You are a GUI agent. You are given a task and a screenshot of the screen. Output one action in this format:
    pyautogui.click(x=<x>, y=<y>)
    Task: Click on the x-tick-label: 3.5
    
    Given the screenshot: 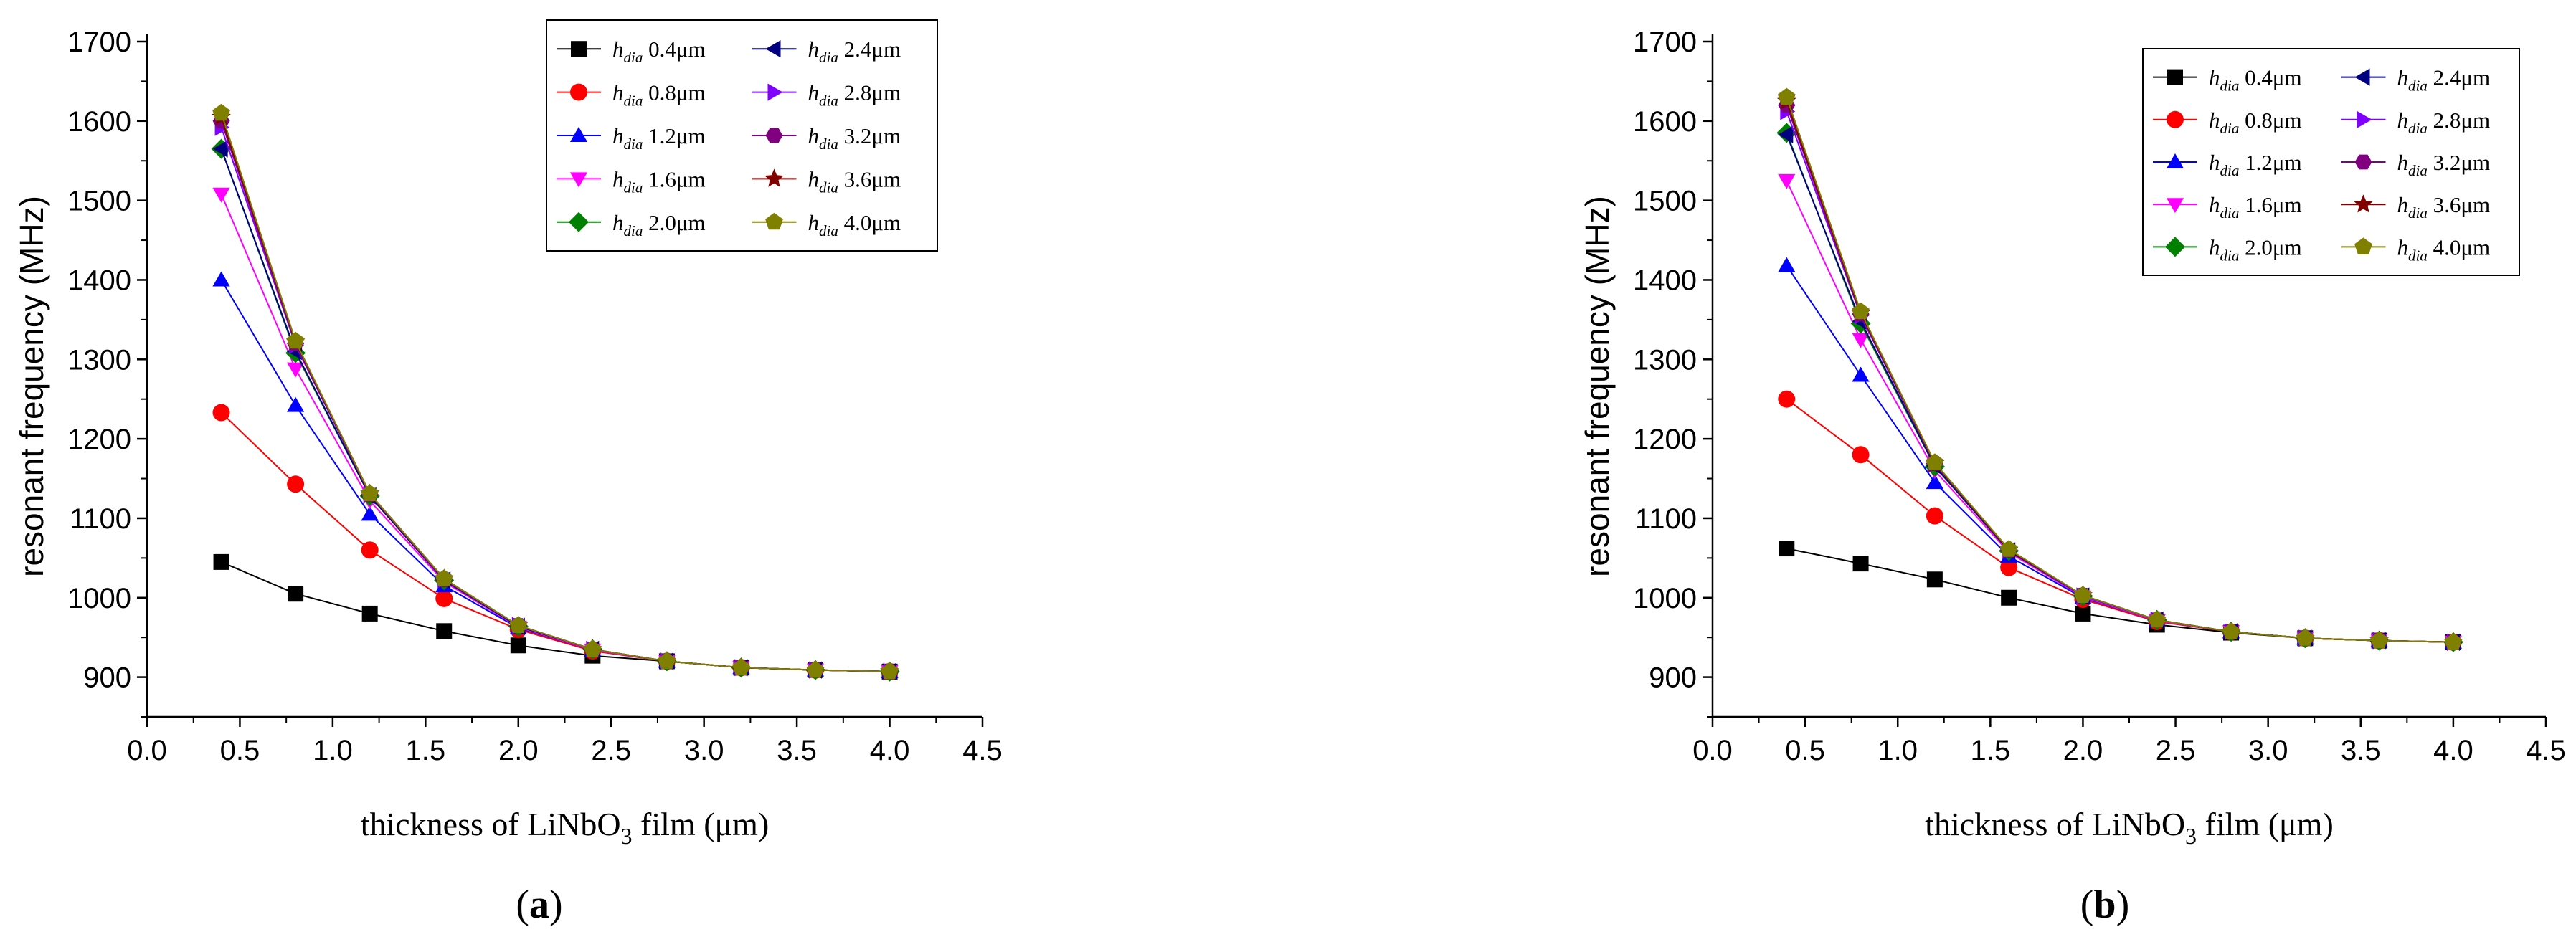 What is the action you would take?
    pyautogui.click(x=797, y=750)
    